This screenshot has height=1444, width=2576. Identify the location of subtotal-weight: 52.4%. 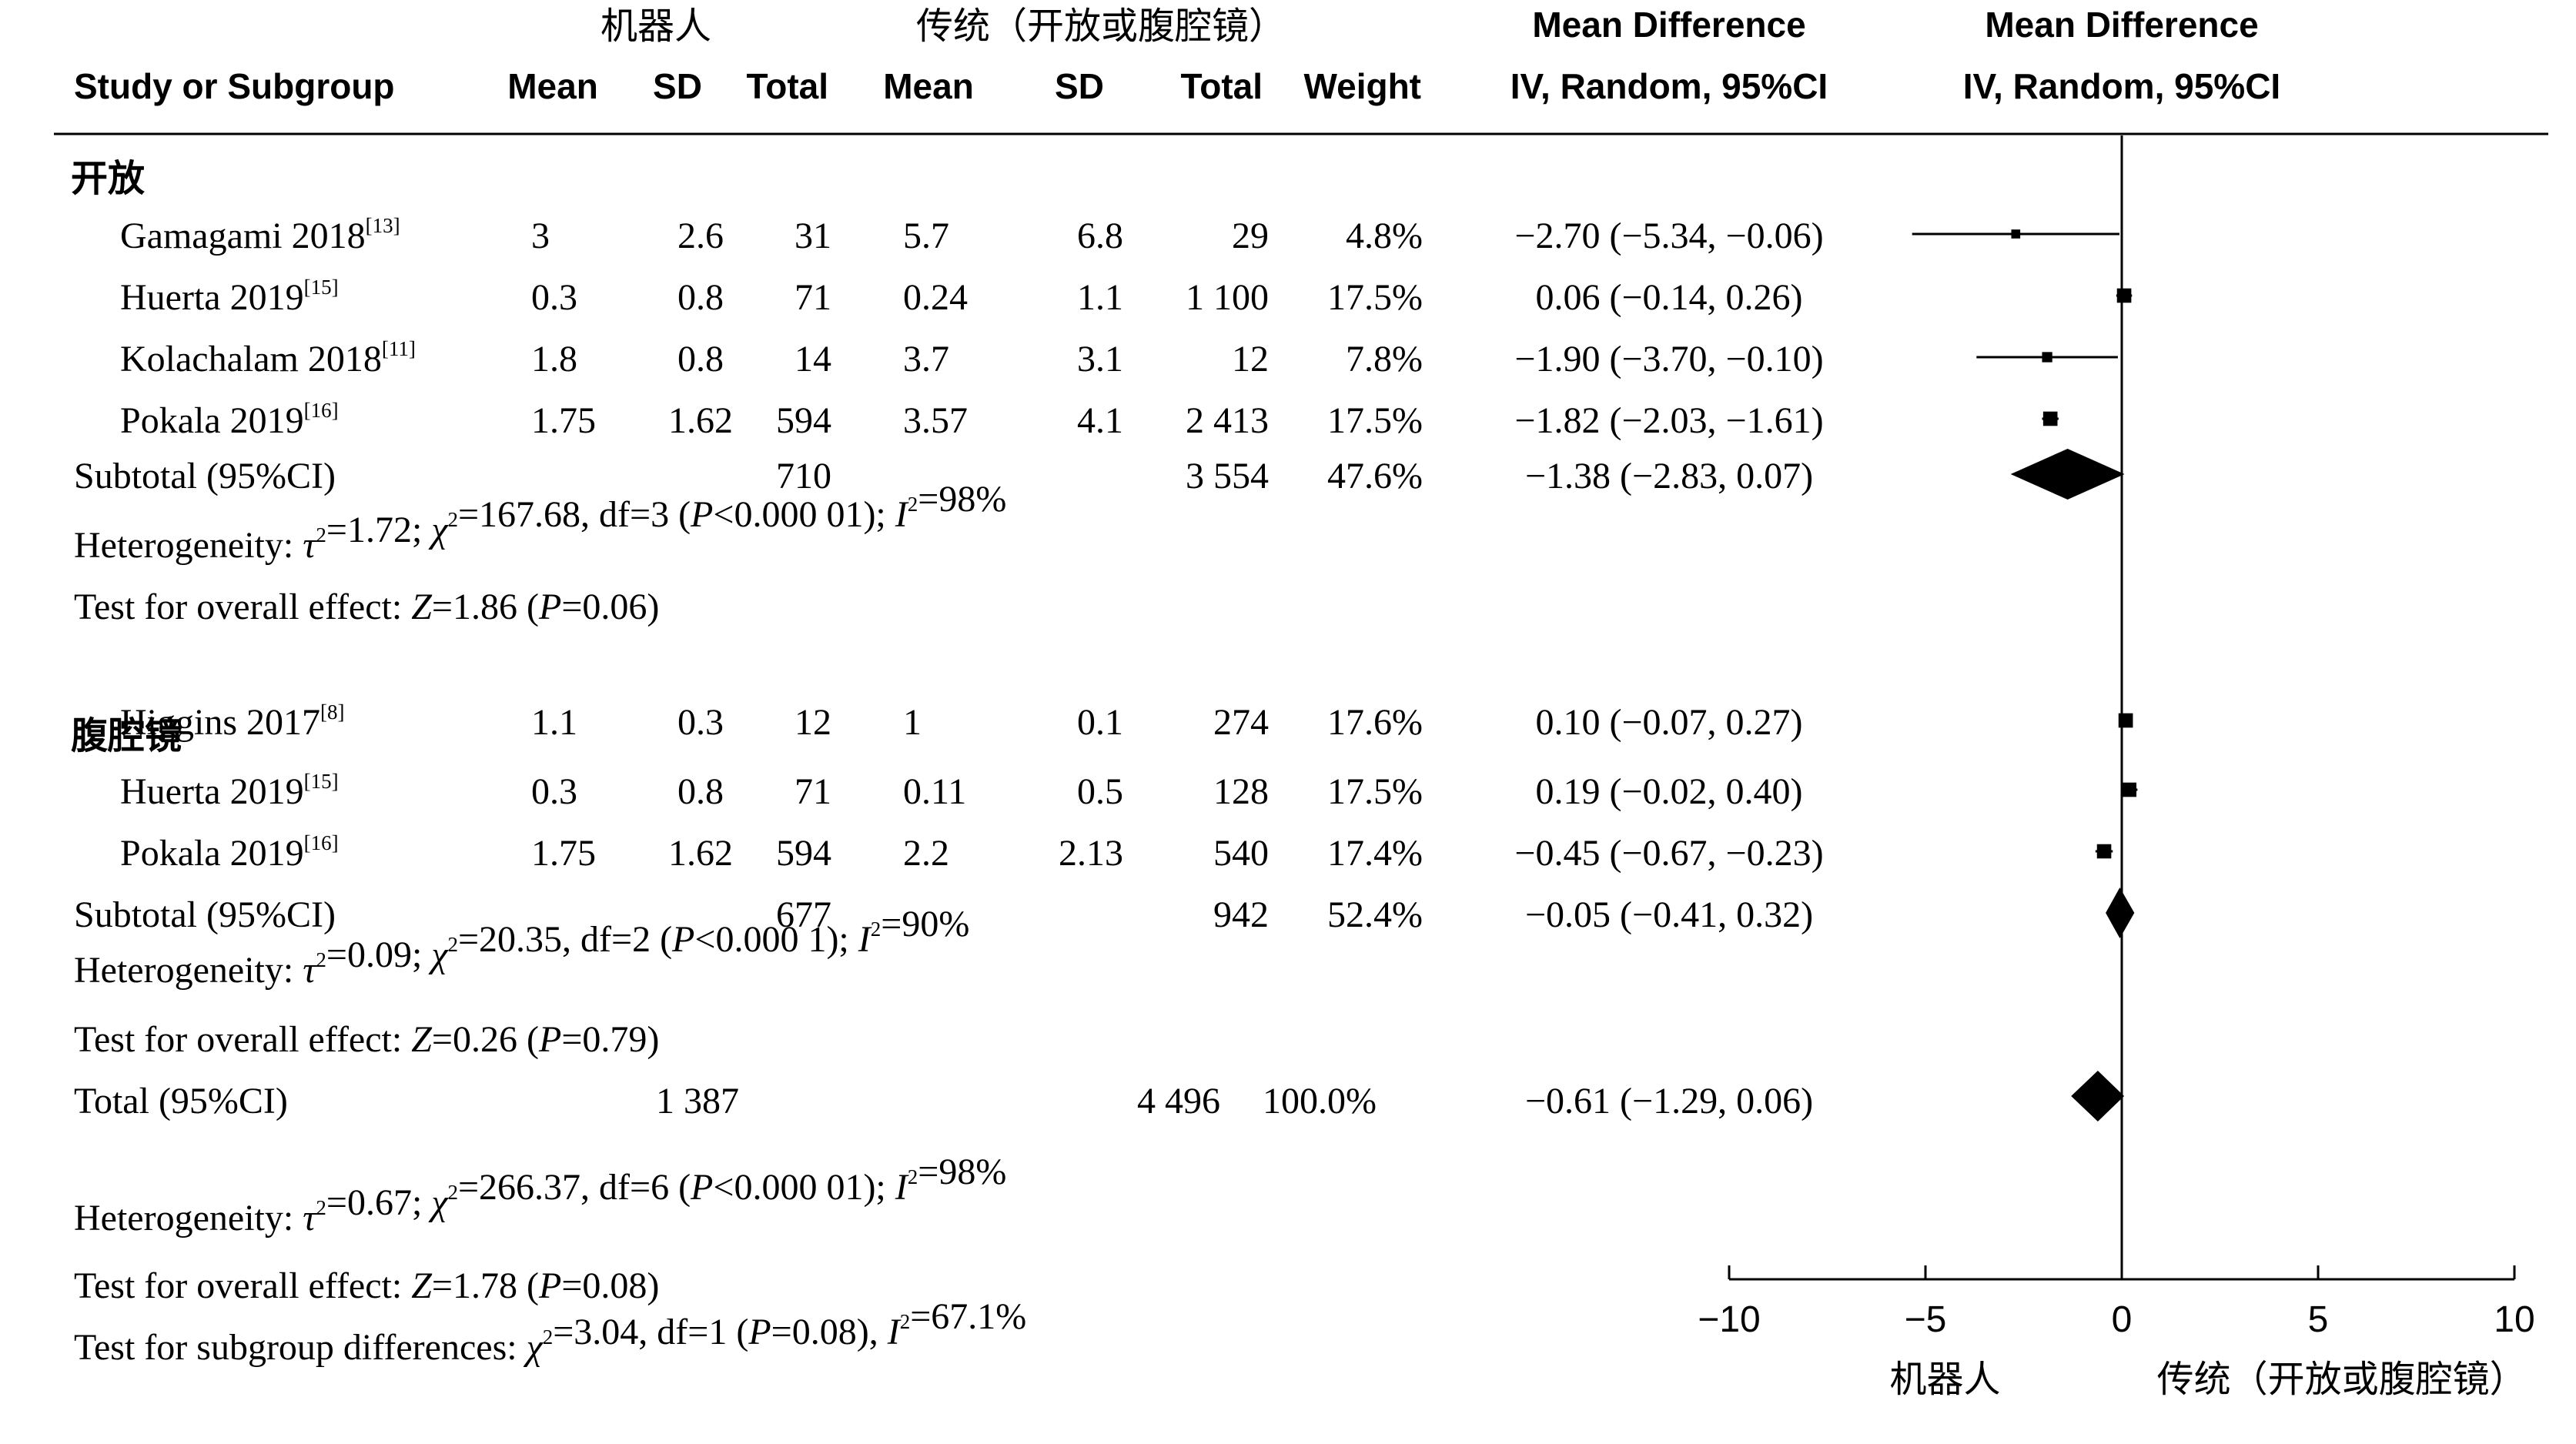
(1375, 914).